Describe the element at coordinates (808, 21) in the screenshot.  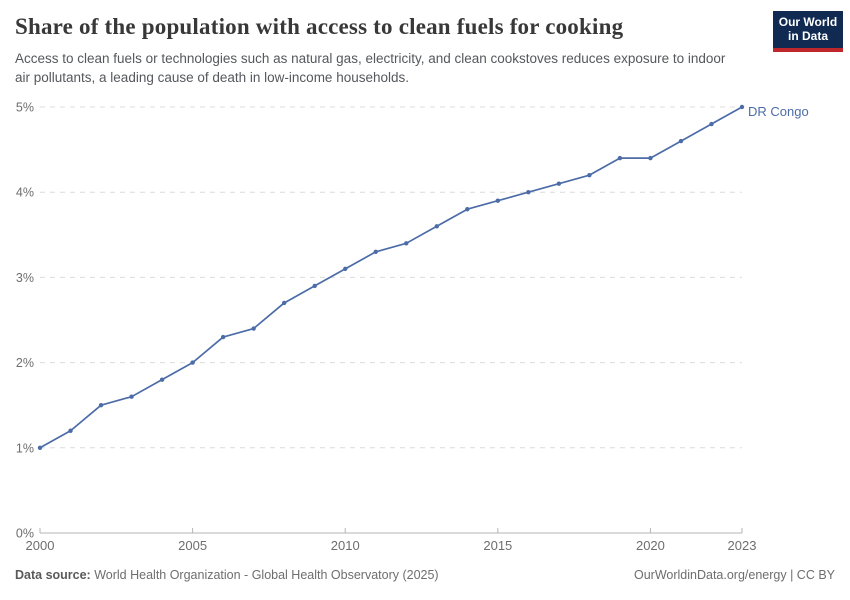
I see `owid-logo-line1: Our World` at that location.